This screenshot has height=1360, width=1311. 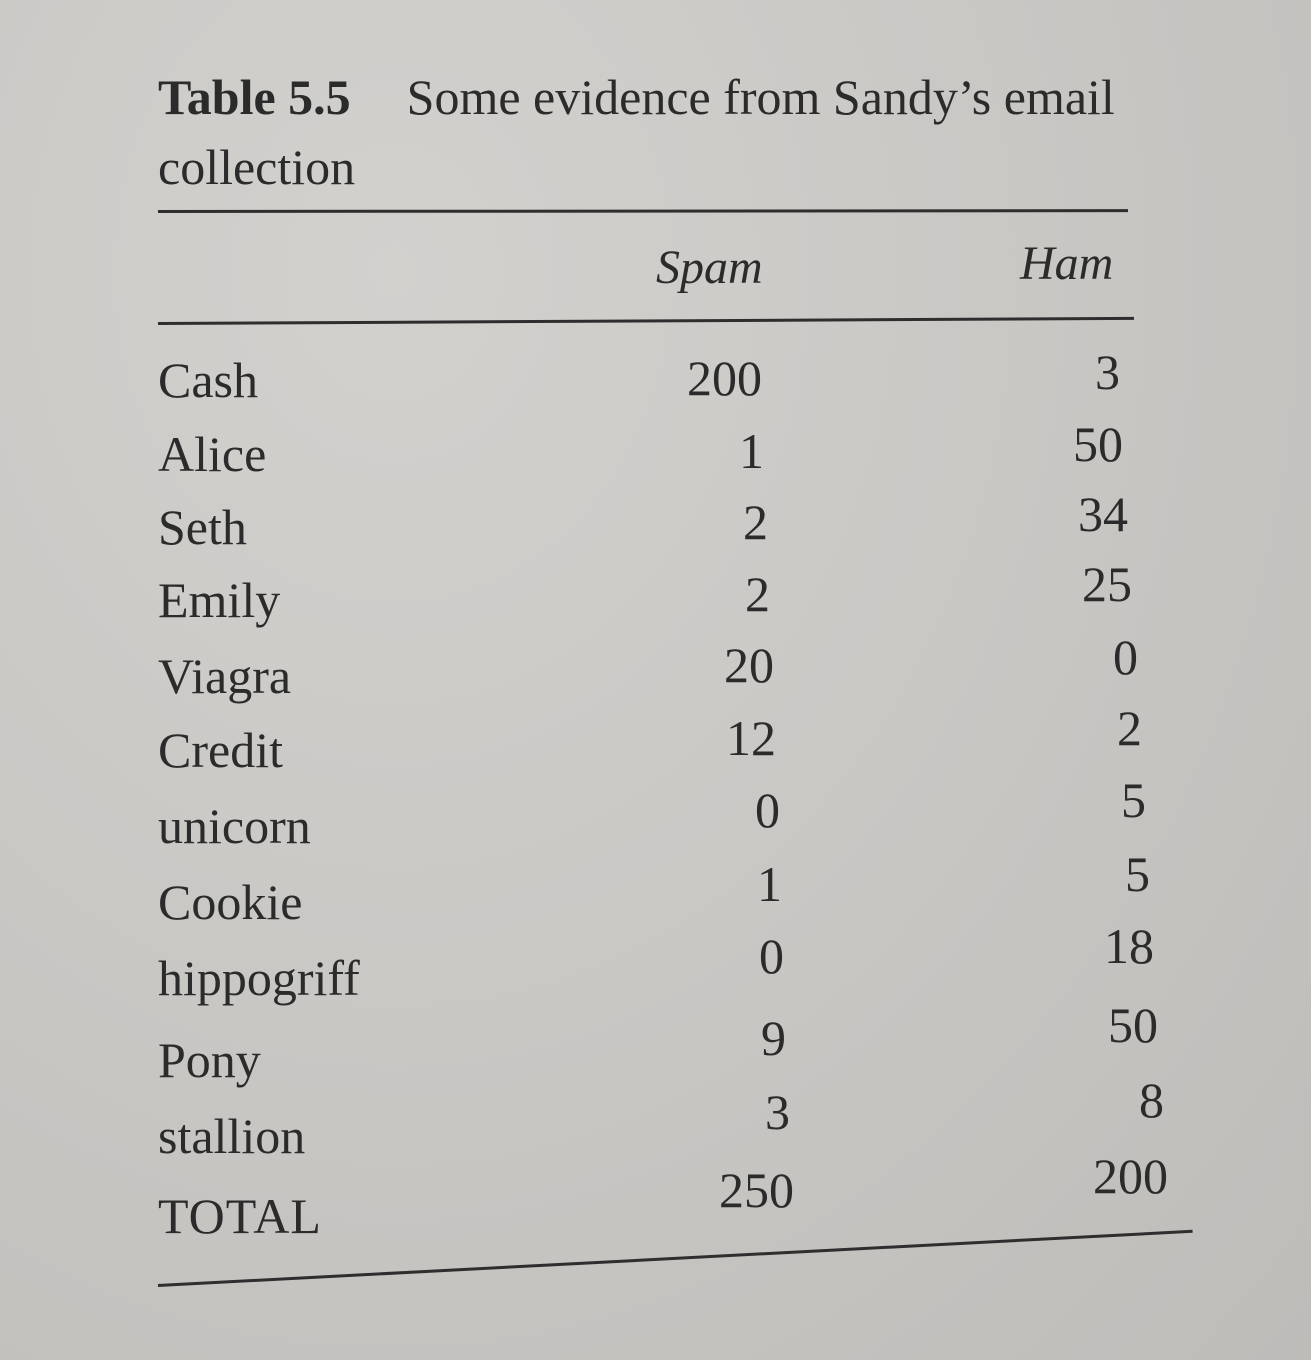 I want to click on row-word: Cookie, so click(x=230, y=902).